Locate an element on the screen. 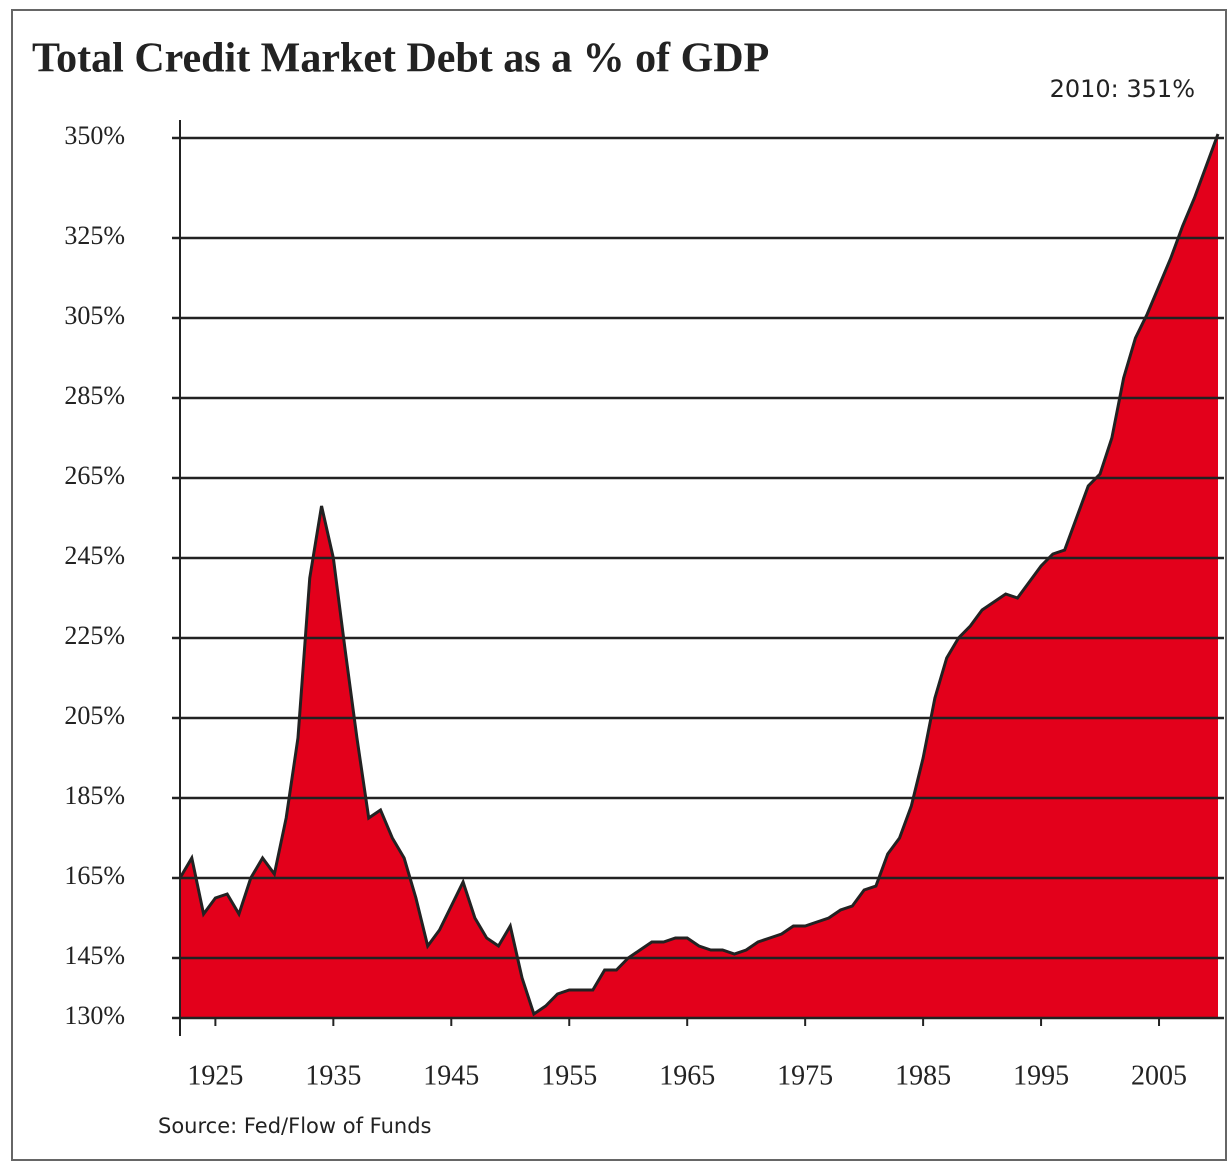  y-tick-label: 130% is located at coordinates (94, 1015).